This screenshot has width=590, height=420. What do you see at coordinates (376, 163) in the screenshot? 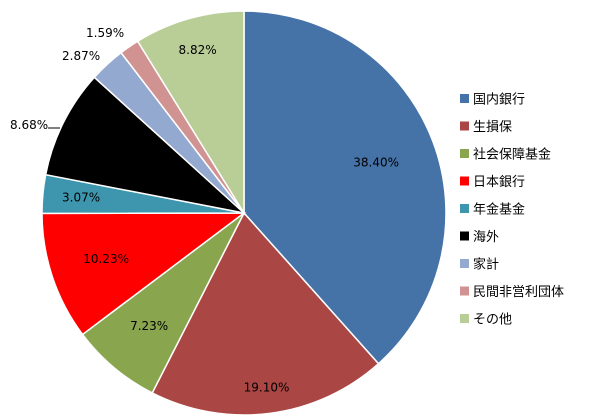
I see `data-label-1: 38.40%` at bounding box center [376, 163].